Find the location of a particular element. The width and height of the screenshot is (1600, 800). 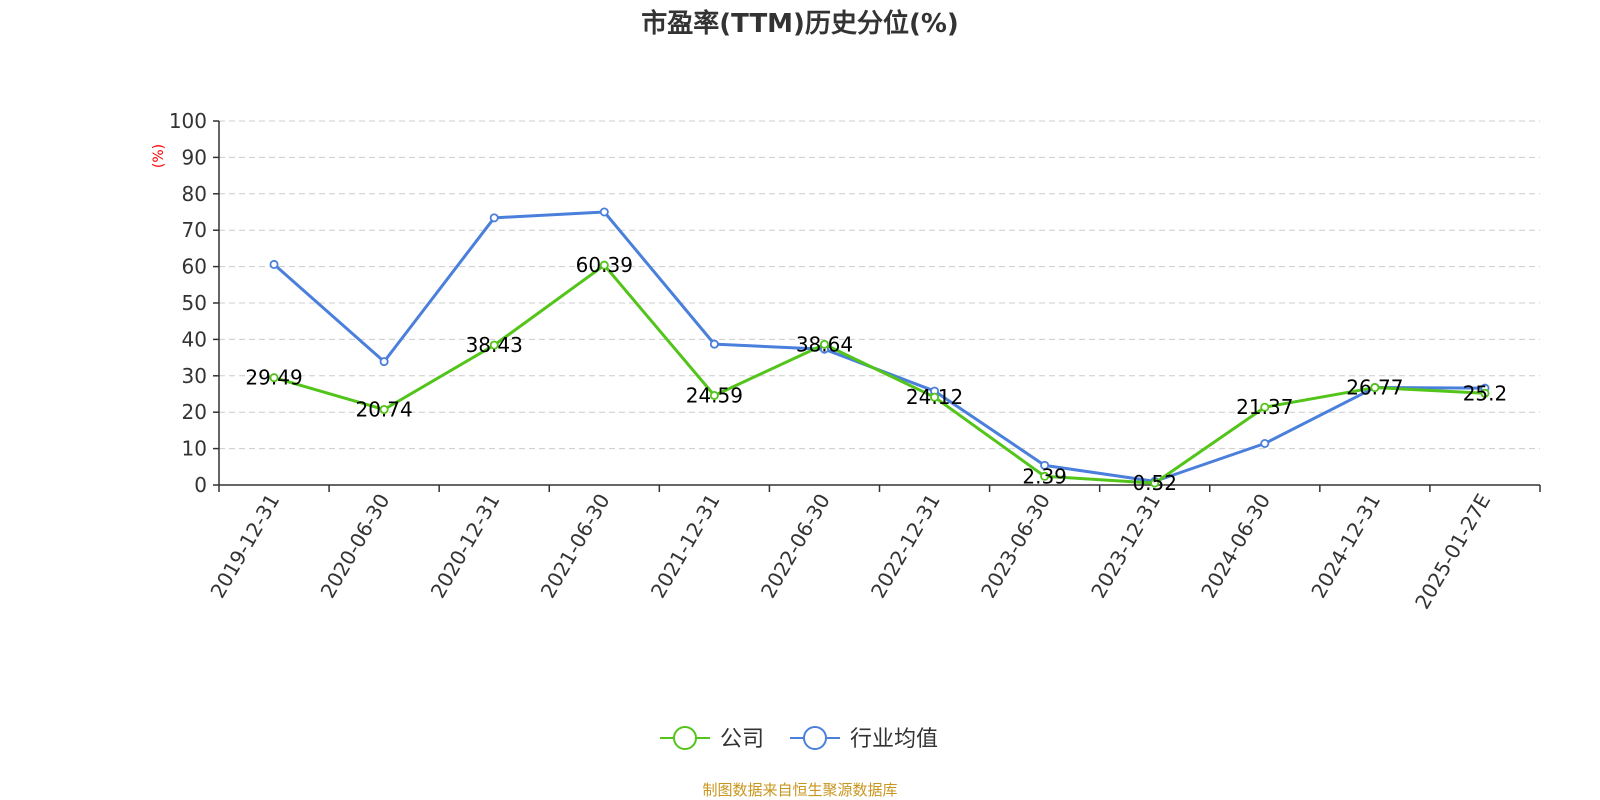

data-label: 24.59 is located at coordinates (714, 395).